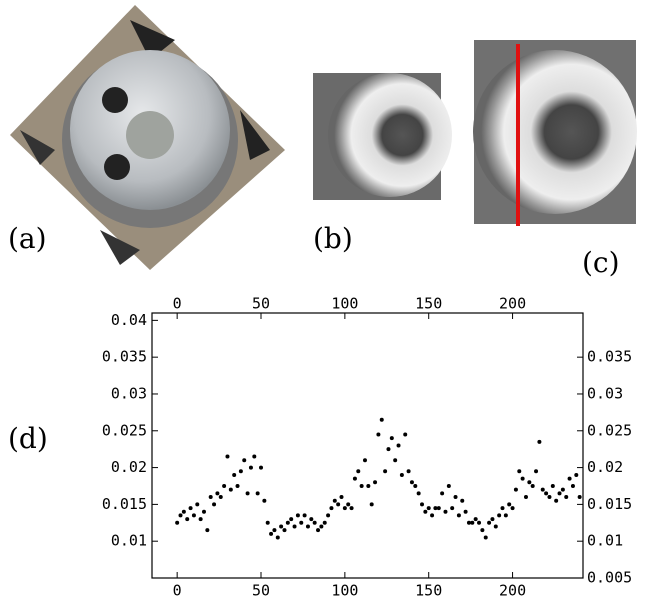  What do you see at coordinates (605, 393) in the screenshot?
I see `y2-tick-label: 0.03` at bounding box center [605, 393].